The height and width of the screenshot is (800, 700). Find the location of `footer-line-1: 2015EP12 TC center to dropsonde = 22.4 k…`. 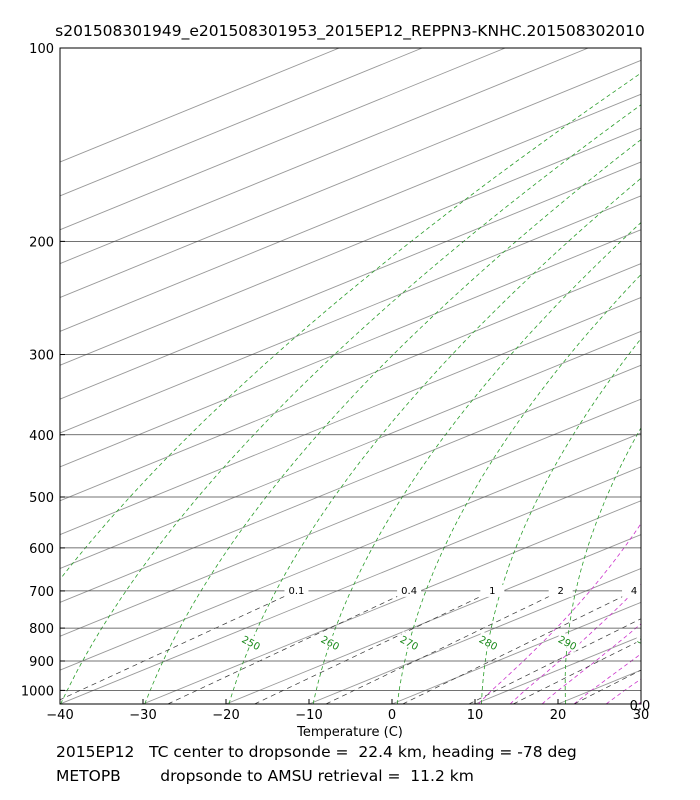

footer-line-1: 2015EP12 TC center to dropsonde = 22.4 k… is located at coordinates (316, 752).